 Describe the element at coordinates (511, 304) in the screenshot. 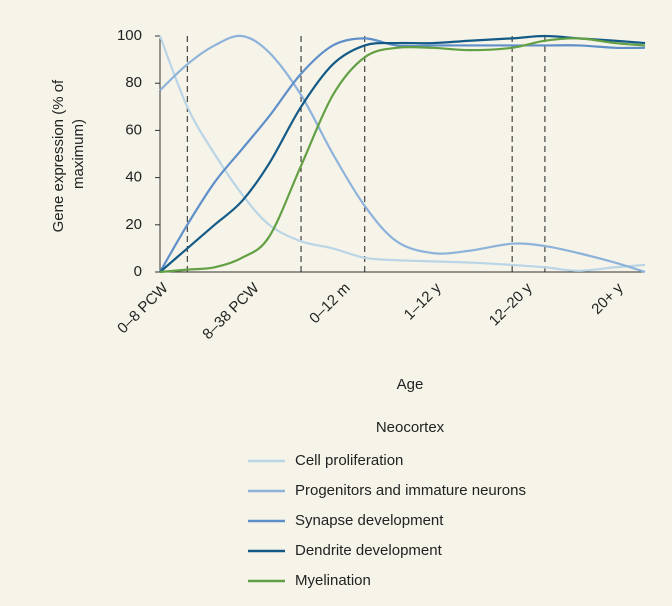

I see `x-tick-label: 12–20 y` at that location.